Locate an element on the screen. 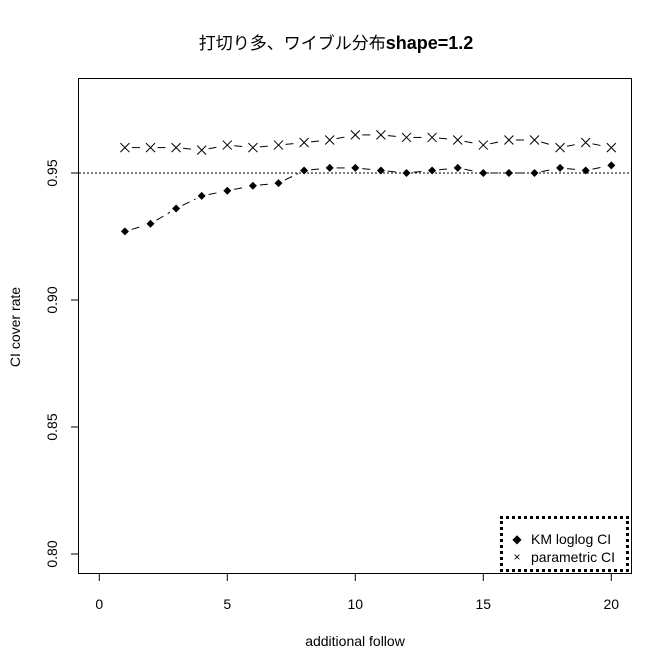  y-axis: 0.80 0.85 0.90 0.95 is located at coordinates (61, 363).